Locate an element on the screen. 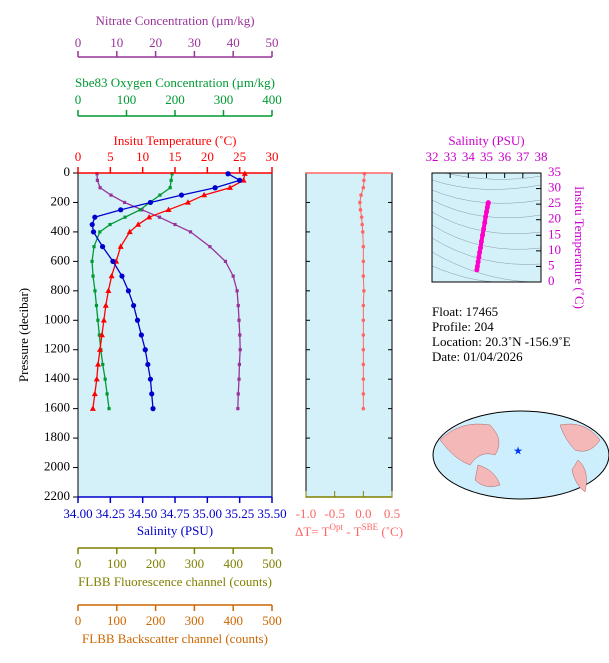 The image size is (609, 663). info-line: Location: 20.3˚N -156.9˚E is located at coordinates (501, 341).